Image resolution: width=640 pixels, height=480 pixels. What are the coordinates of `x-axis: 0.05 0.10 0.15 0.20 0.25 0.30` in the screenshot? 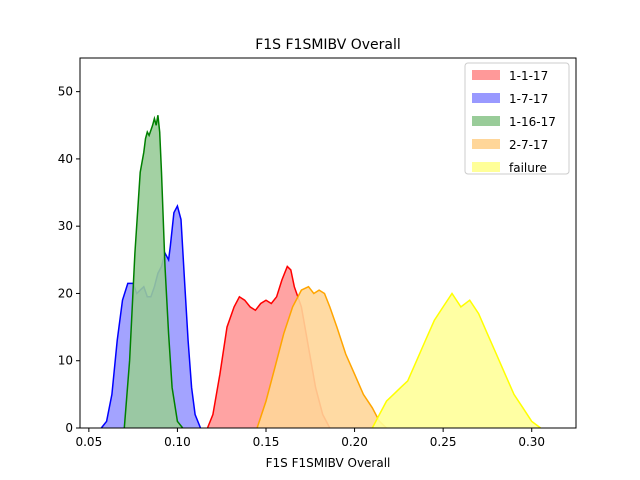 It's located at (310, 438).